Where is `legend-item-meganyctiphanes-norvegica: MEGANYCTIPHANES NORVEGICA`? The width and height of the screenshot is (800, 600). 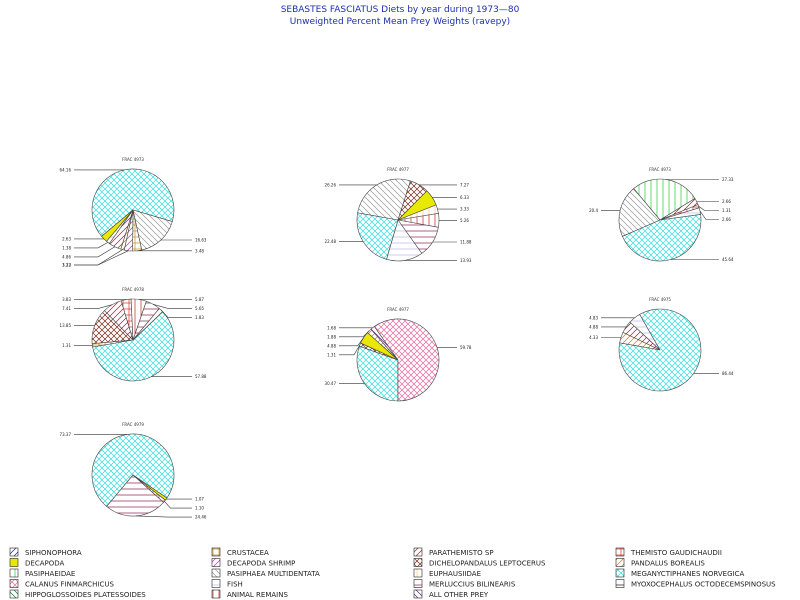 legend-item-meganyctiphanes-norvegica: MEGANYCTIPHANES NORVEGICA is located at coordinates (679, 573).